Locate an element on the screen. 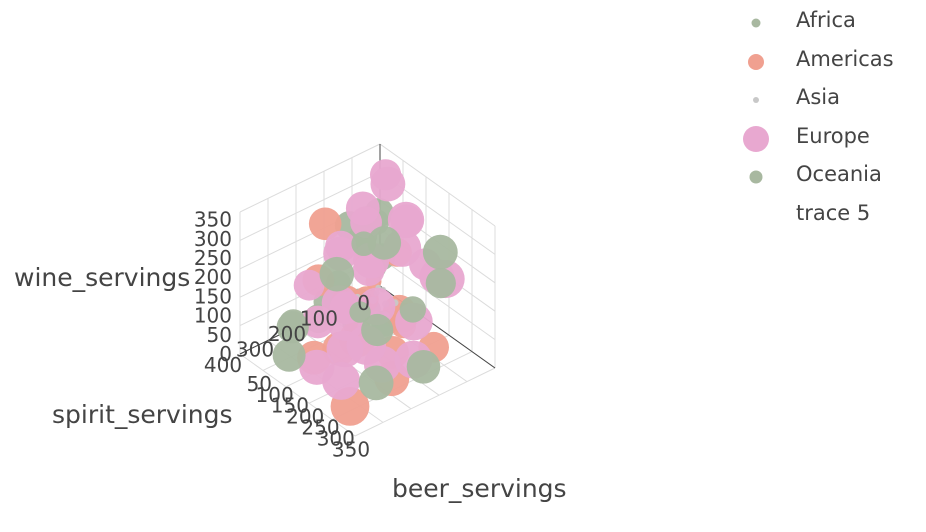 The width and height of the screenshot is (926, 532). x-tick-200: 200 is located at coordinates (305, 417).